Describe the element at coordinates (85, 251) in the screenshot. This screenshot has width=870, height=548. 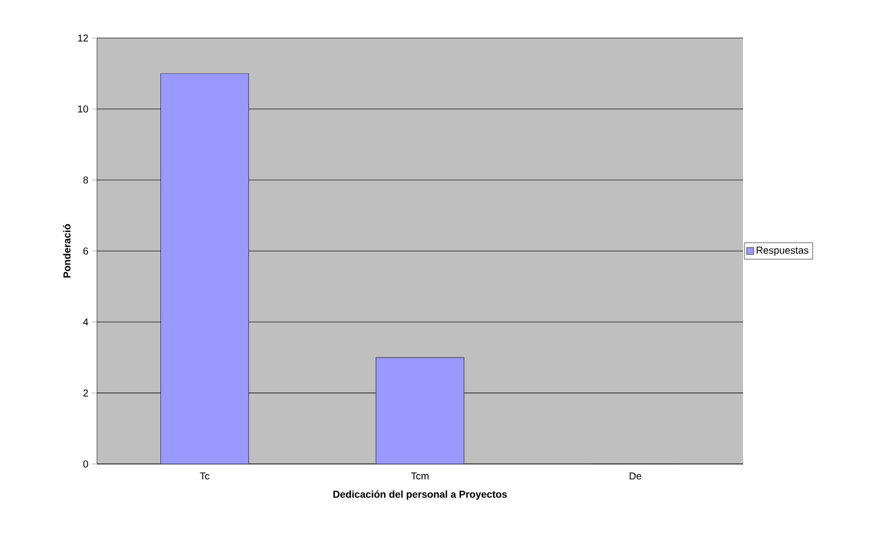
I see `y-tick-label: 6` at that location.